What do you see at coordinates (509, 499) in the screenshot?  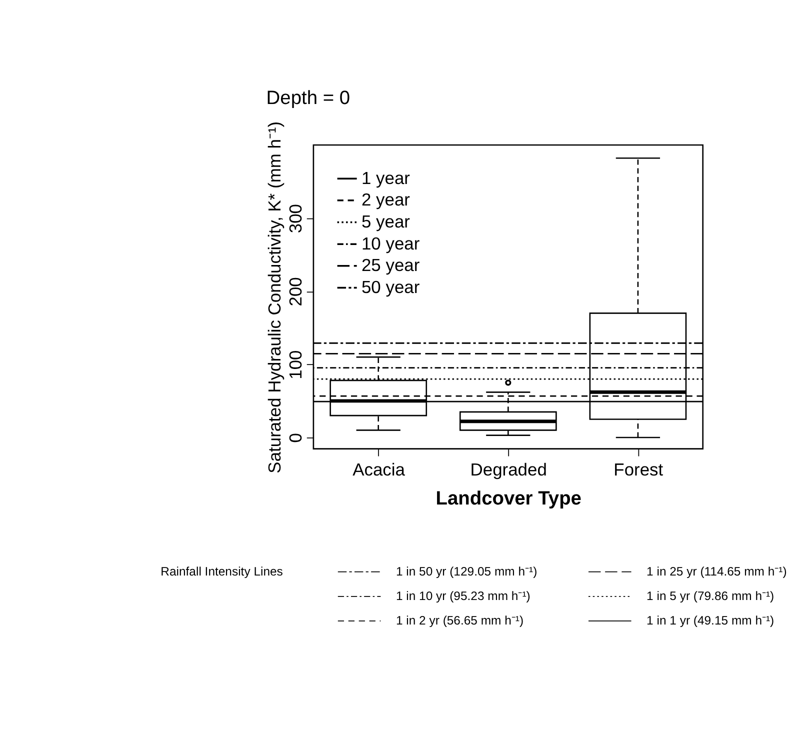 I see `x-axis-title: Landcover Type` at bounding box center [509, 499].